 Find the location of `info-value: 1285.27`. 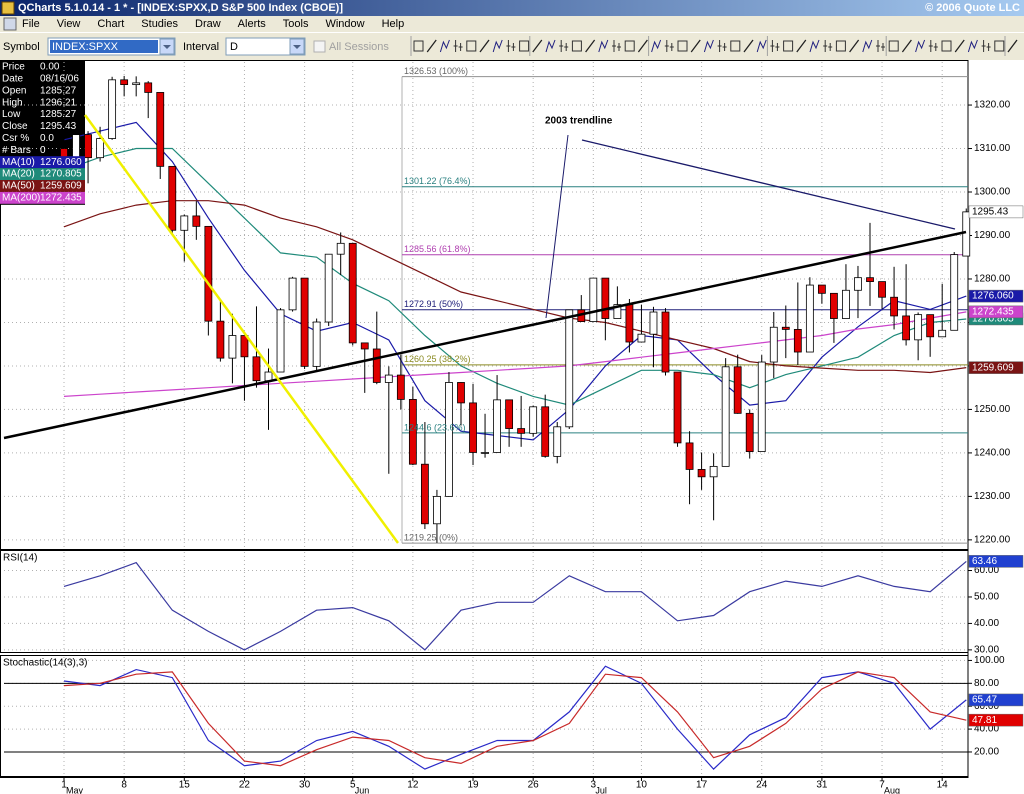

info-value: 1285.27 is located at coordinates (58, 90).